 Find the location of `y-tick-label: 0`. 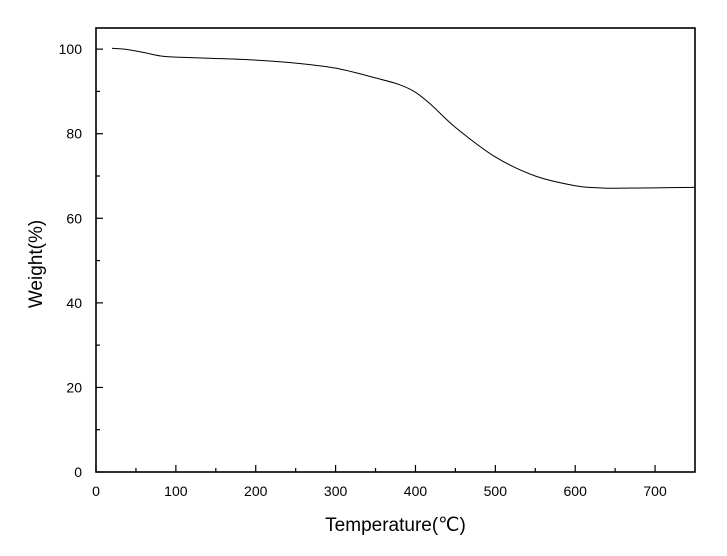

y-tick-label: 0 is located at coordinates (78, 472).